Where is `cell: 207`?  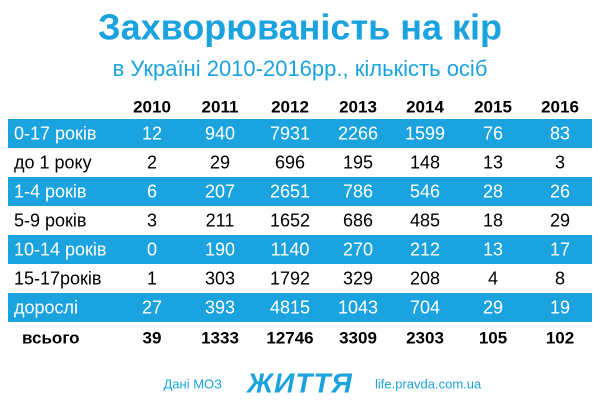 cell: 207 is located at coordinates (220, 191).